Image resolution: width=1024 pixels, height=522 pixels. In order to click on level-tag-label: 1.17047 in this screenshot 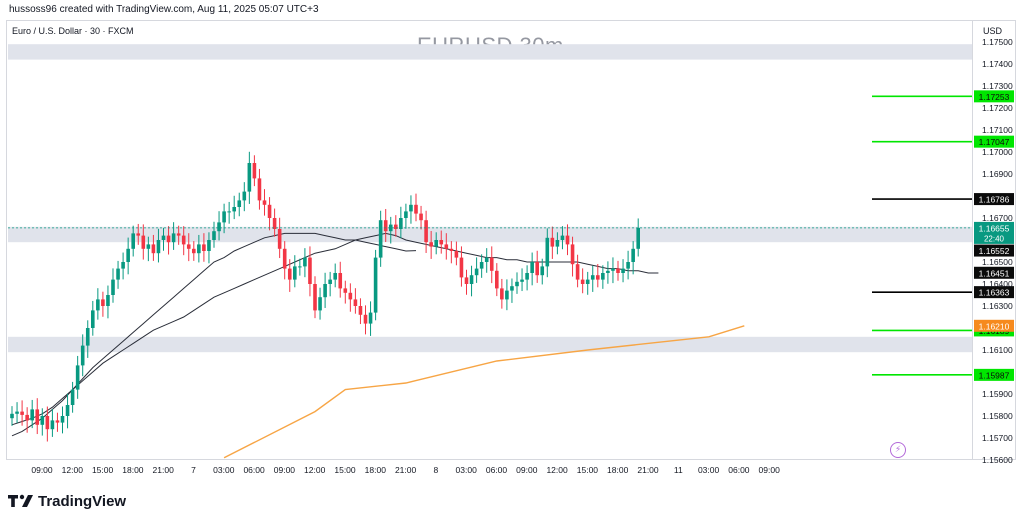, I will do `click(994, 142)`.